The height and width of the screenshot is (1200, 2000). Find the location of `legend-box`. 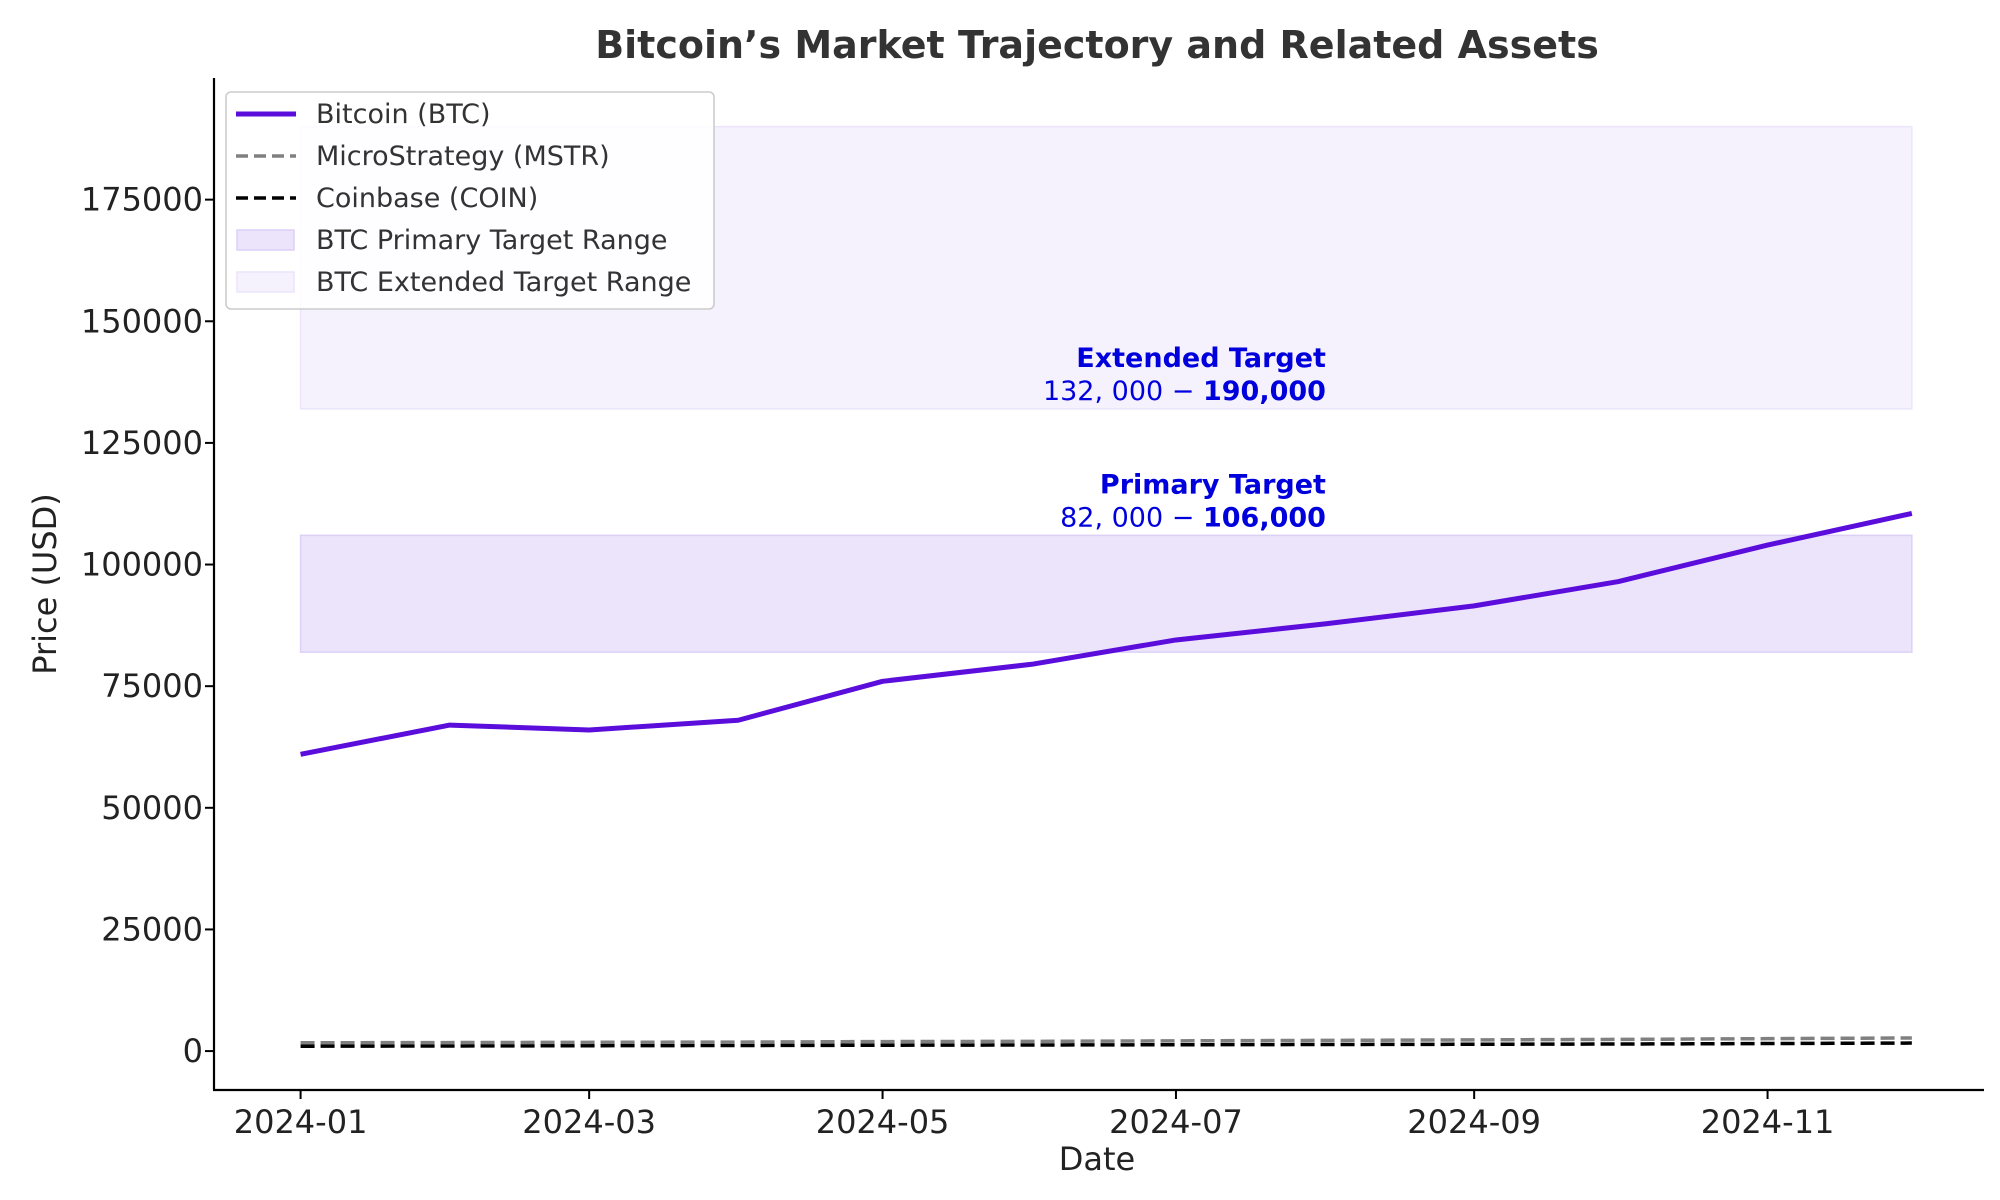

legend-box is located at coordinates (470, 200).